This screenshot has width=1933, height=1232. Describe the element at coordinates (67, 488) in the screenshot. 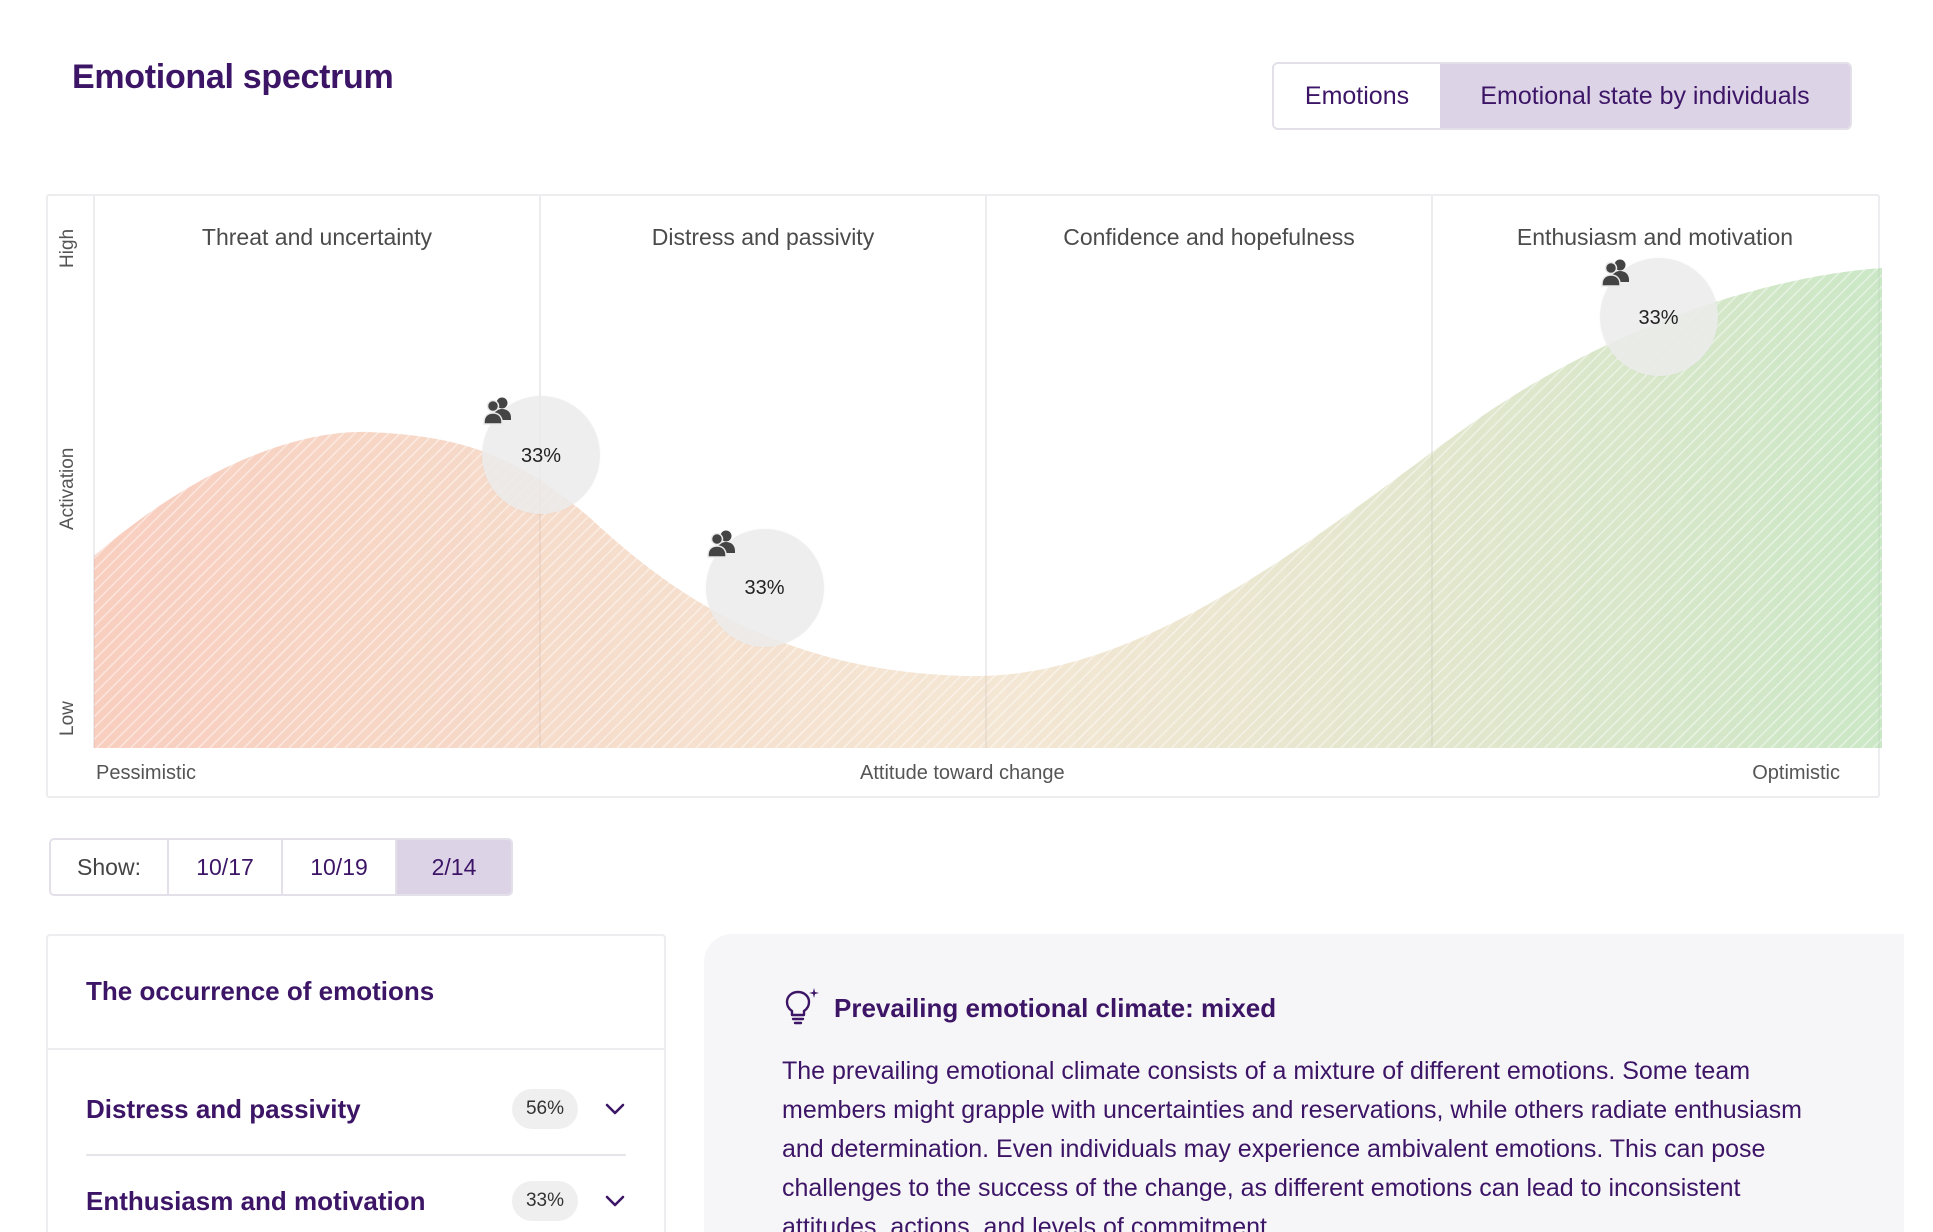

I see `y-axis-title: Activation` at that location.